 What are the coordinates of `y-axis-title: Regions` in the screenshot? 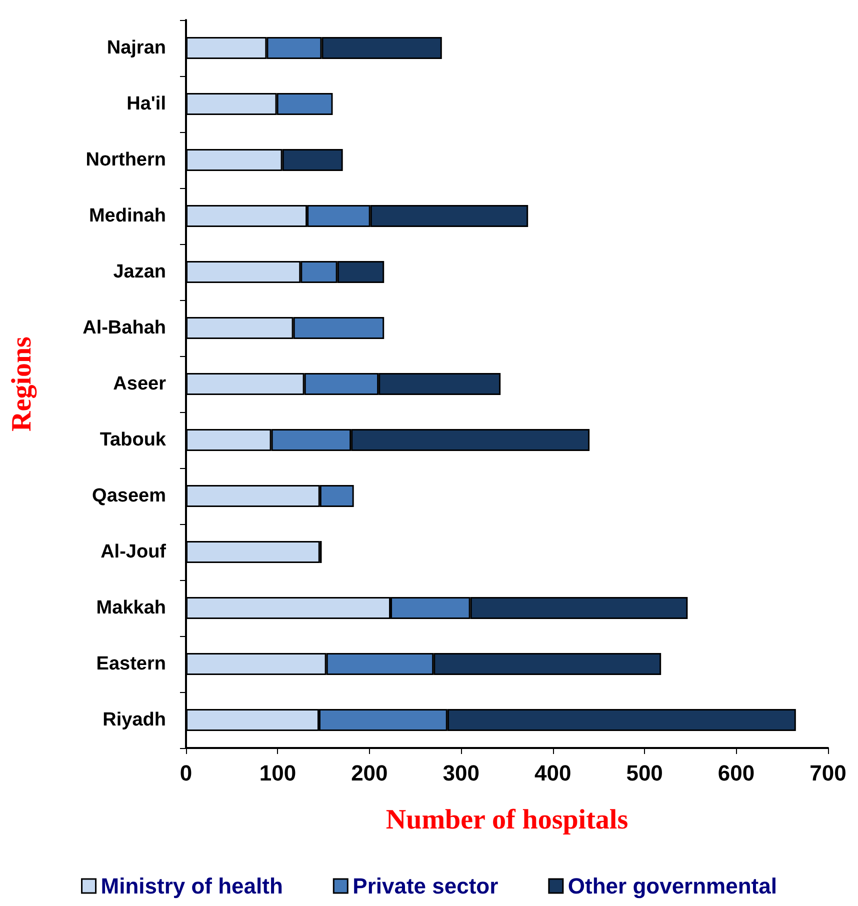 It's located at (22, 384).